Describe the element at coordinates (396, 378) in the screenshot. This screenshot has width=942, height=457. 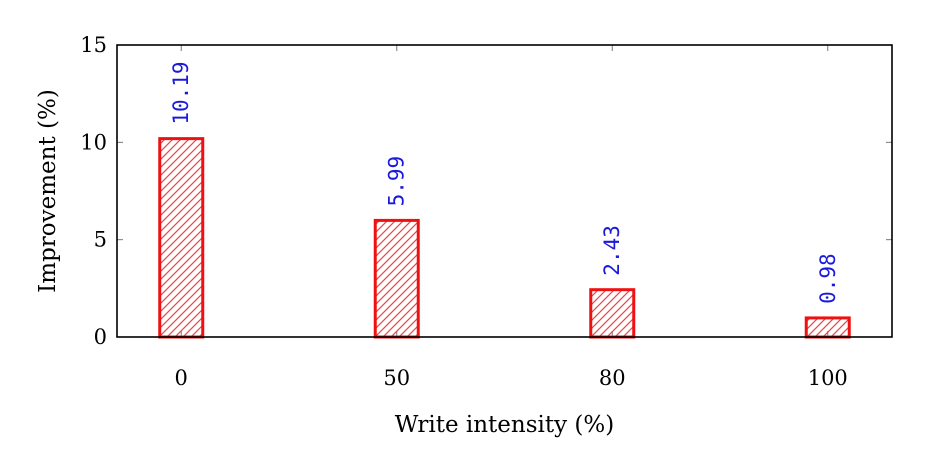
I see `x-tick-label: 50` at that location.